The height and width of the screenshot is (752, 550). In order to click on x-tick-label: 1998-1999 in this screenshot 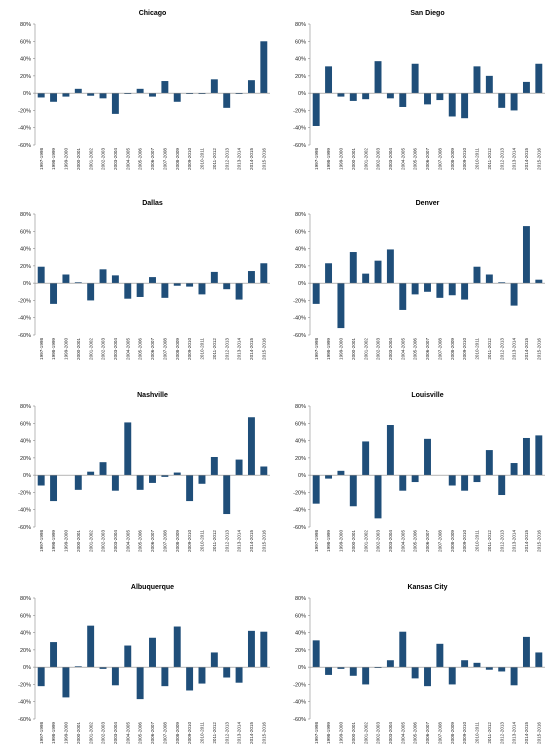, I will do `click(53, 349)`.